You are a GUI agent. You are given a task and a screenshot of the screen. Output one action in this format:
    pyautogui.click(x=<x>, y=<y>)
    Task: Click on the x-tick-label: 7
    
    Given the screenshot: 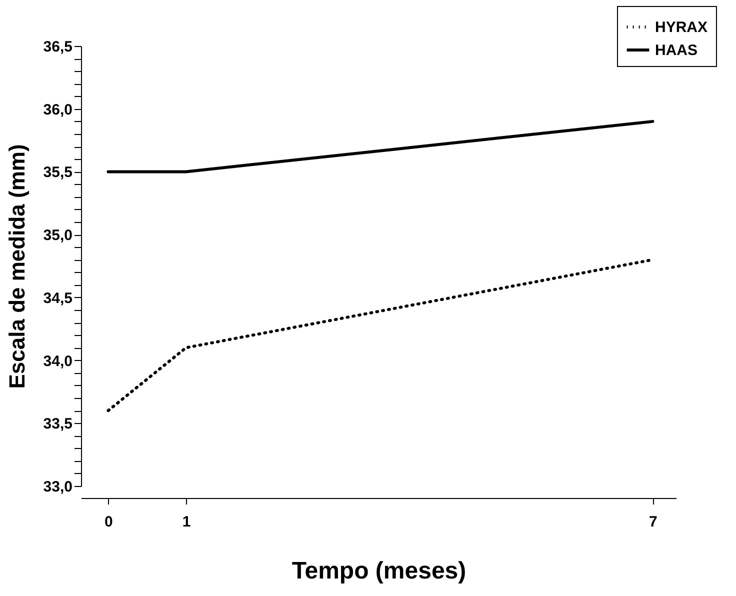 What is the action you would take?
    pyautogui.click(x=653, y=522)
    